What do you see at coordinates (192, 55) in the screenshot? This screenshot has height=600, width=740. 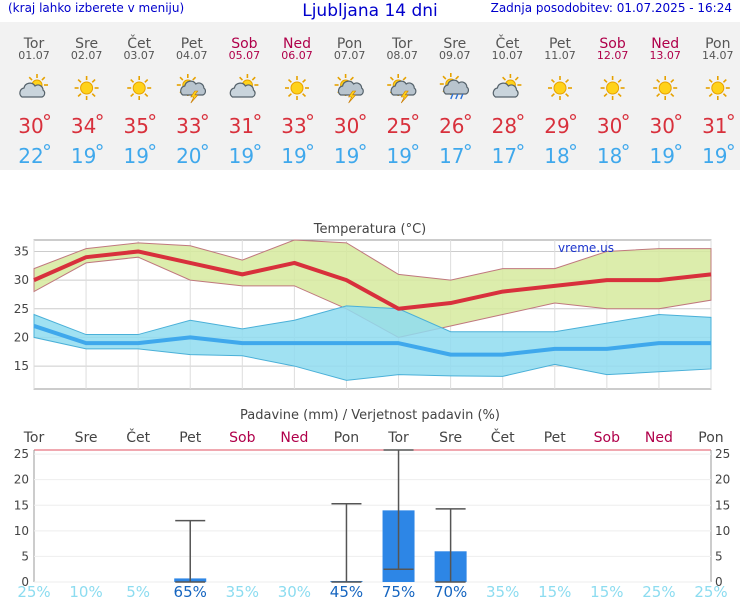 I see `day-date: 04.07` at bounding box center [192, 55].